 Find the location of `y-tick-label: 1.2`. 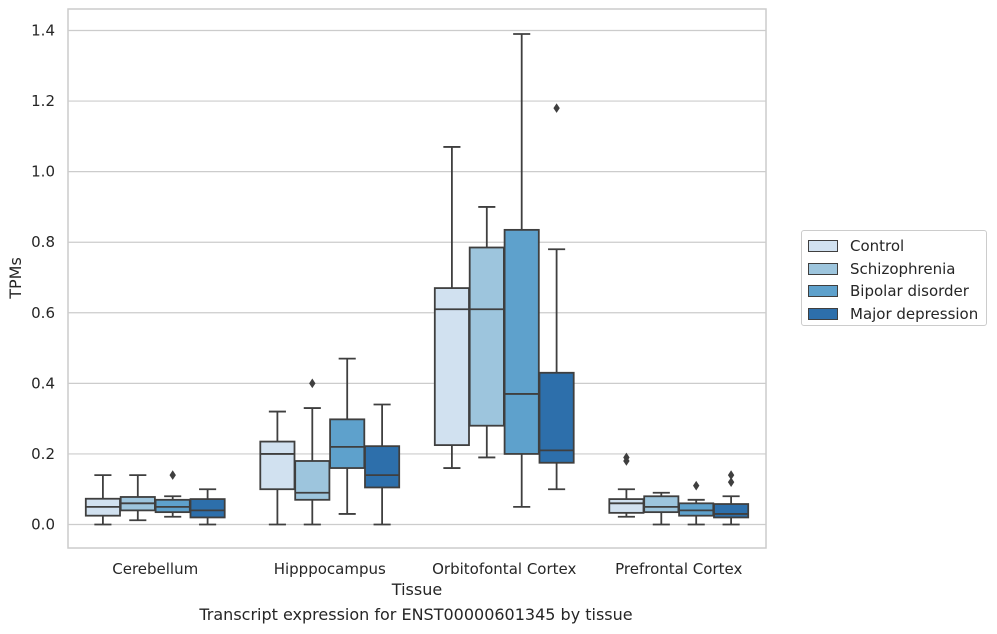

y-tick-label: 1.2 is located at coordinates (43, 101).